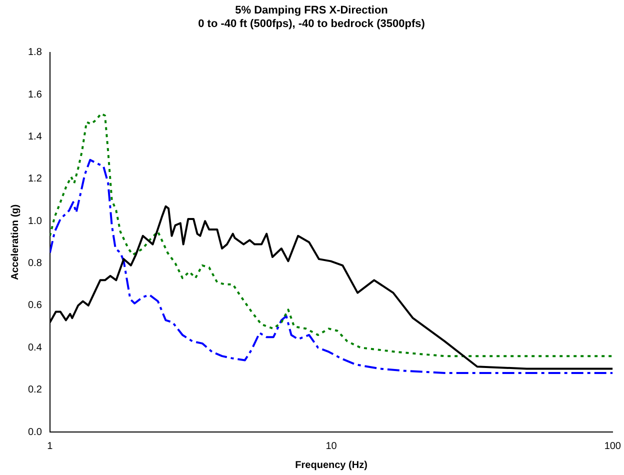 Image resolution: width=624 pixels, height=475 pixels. Describe the element at coordinates (613, 446) in the screenshot. I see `x-tick-label: 100` at that location.